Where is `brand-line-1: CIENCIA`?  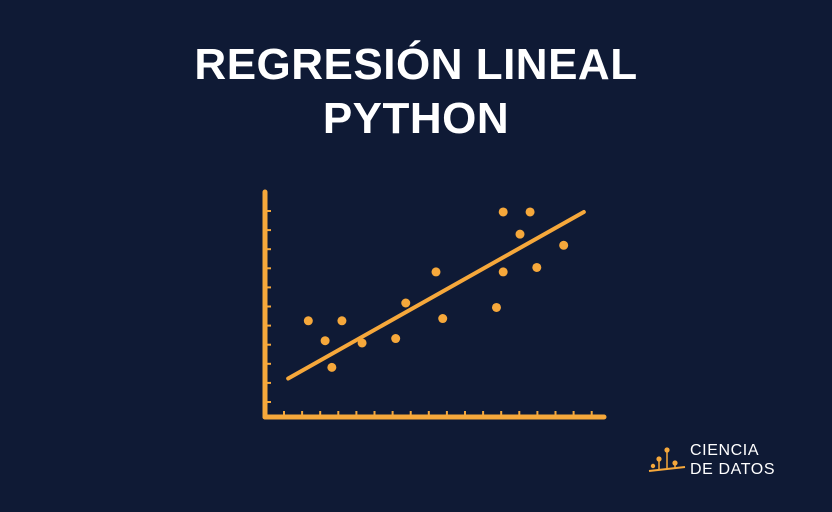 brand-line-1: CIENCIA is located at coordinates (725, 450).